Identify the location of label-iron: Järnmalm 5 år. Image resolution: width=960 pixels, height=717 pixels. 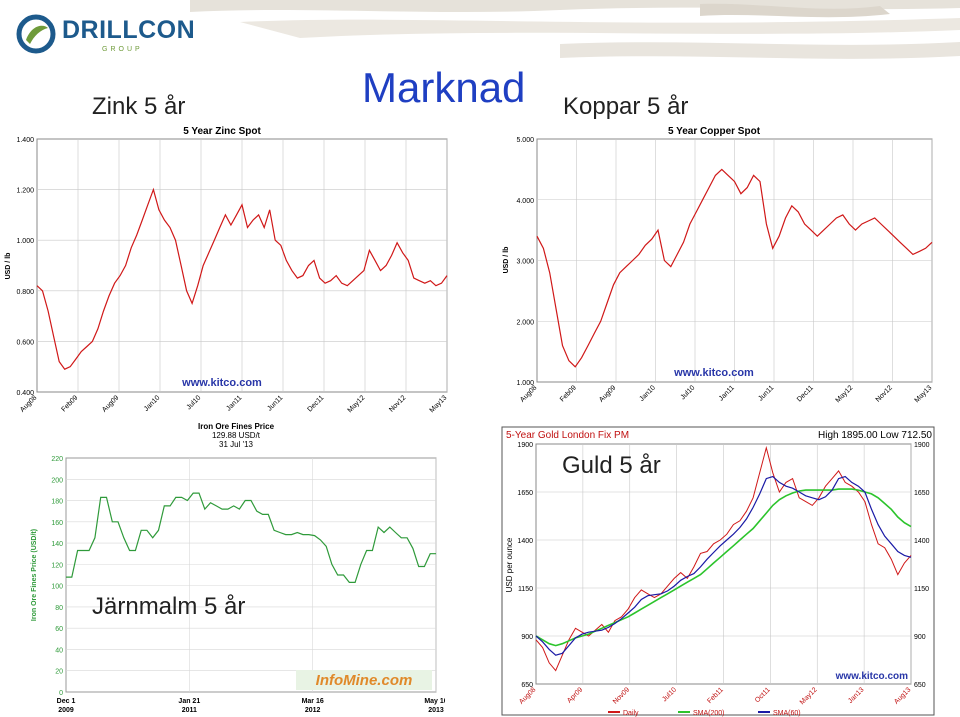
(168, 606).